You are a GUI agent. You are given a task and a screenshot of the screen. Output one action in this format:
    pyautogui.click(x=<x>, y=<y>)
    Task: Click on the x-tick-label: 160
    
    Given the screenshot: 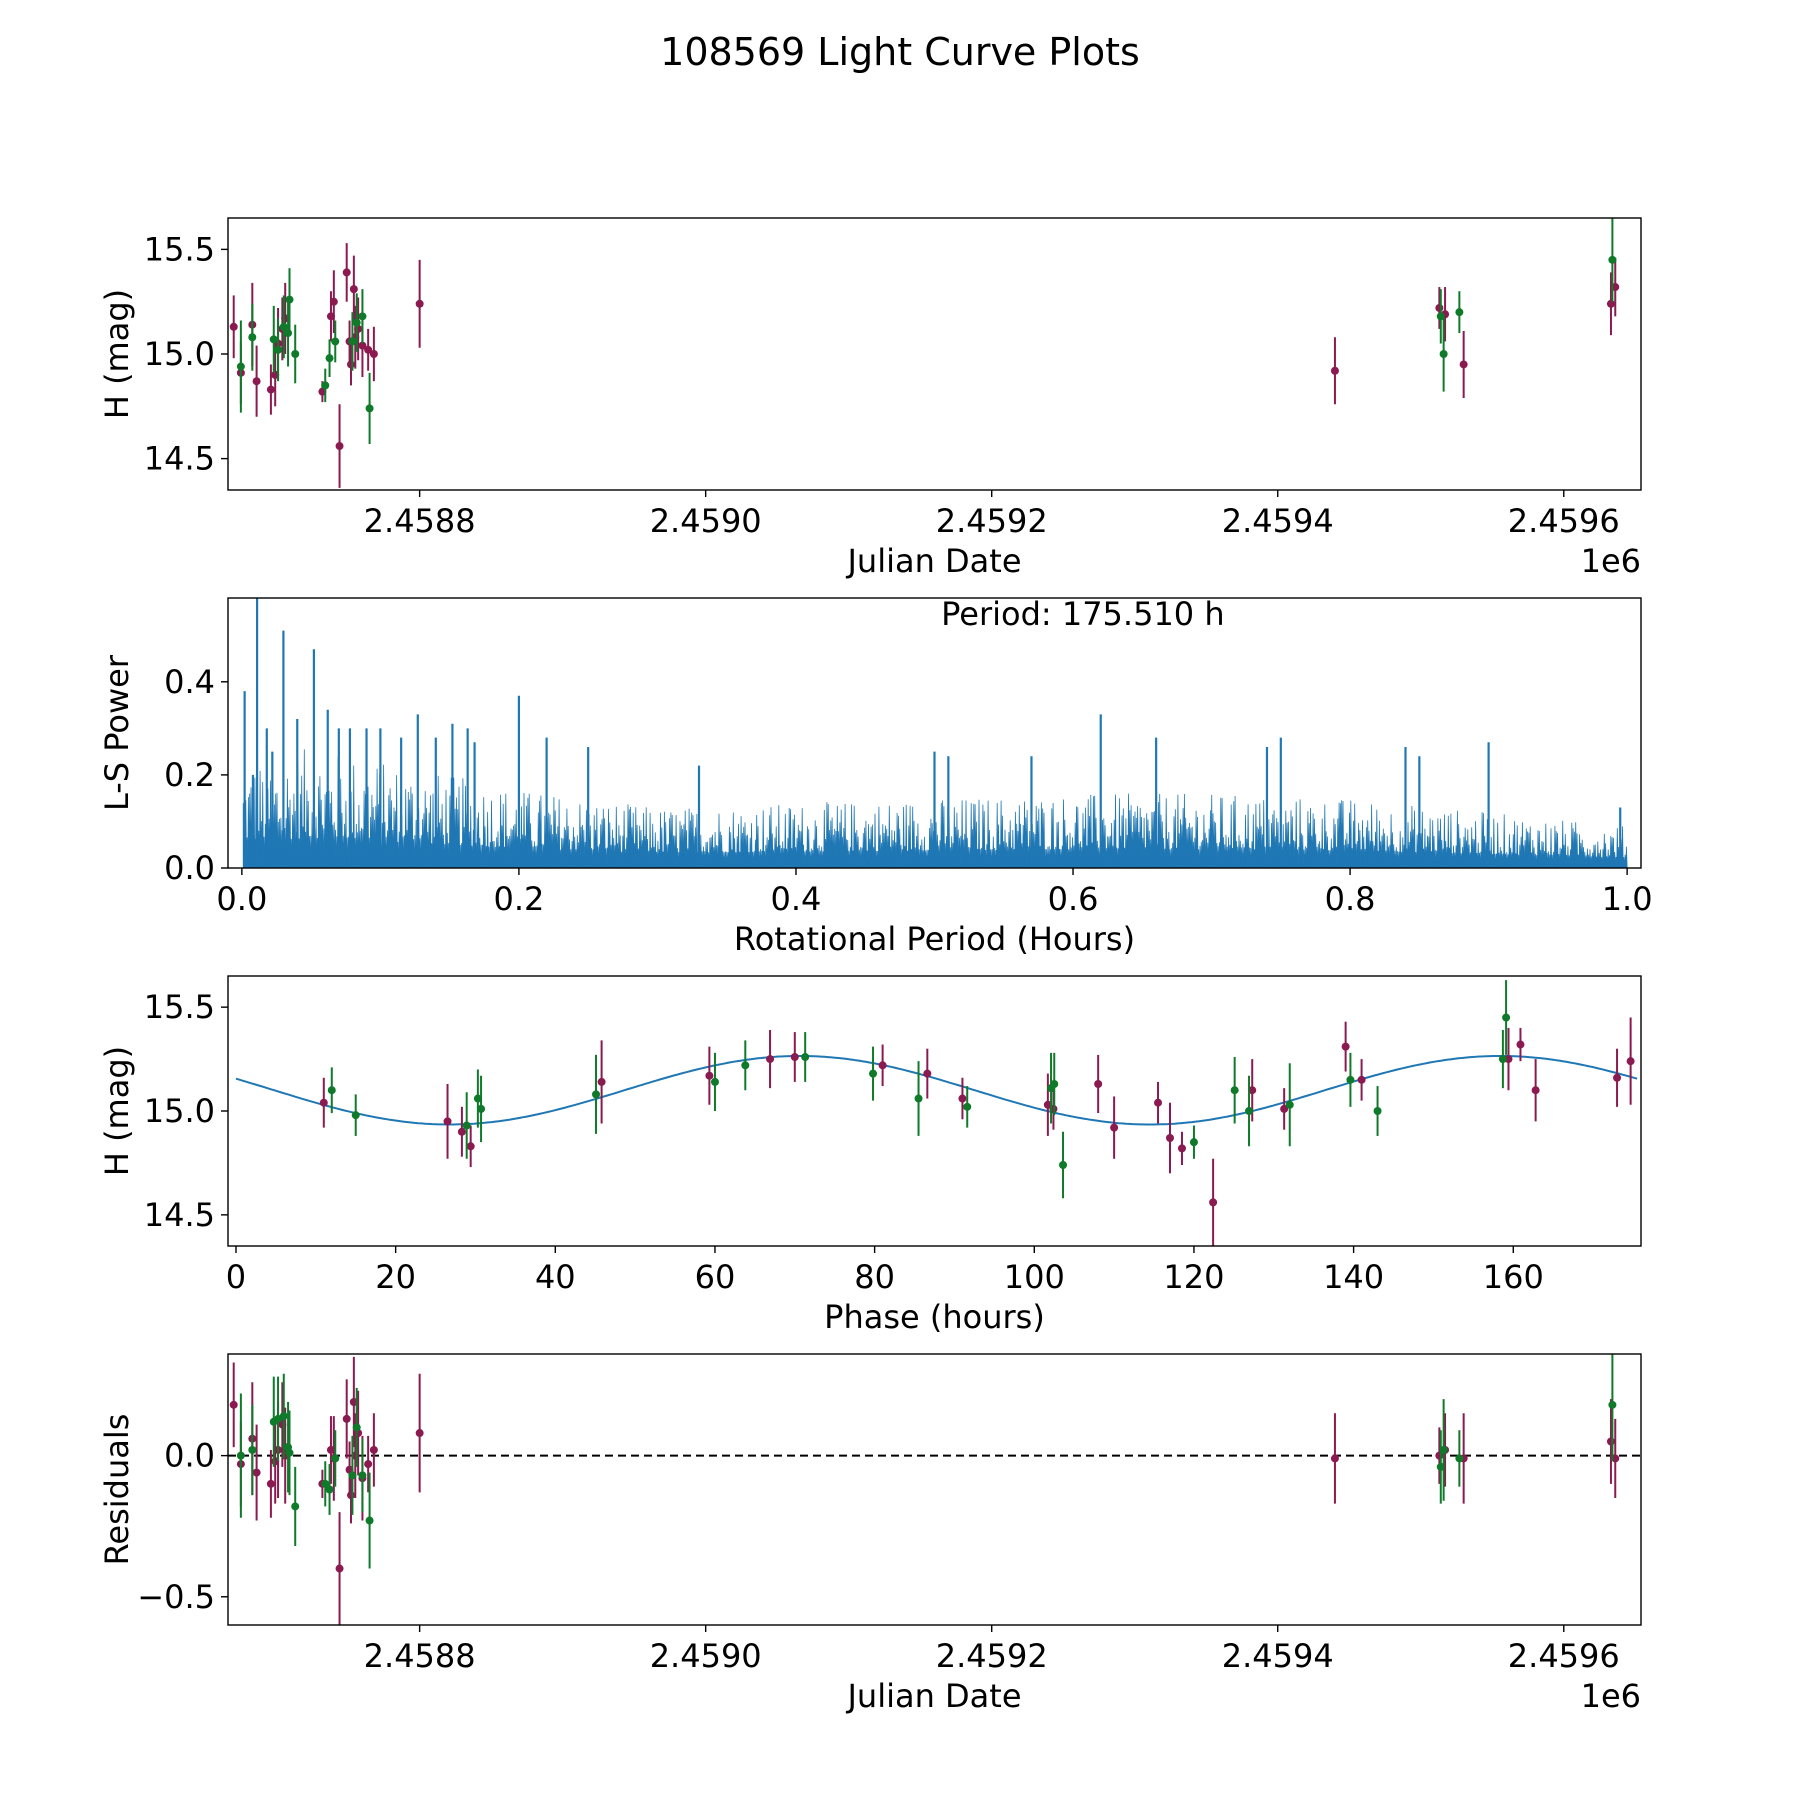 What is the action you would take?
    pyautogui.click(x=1513, y=1277)
    